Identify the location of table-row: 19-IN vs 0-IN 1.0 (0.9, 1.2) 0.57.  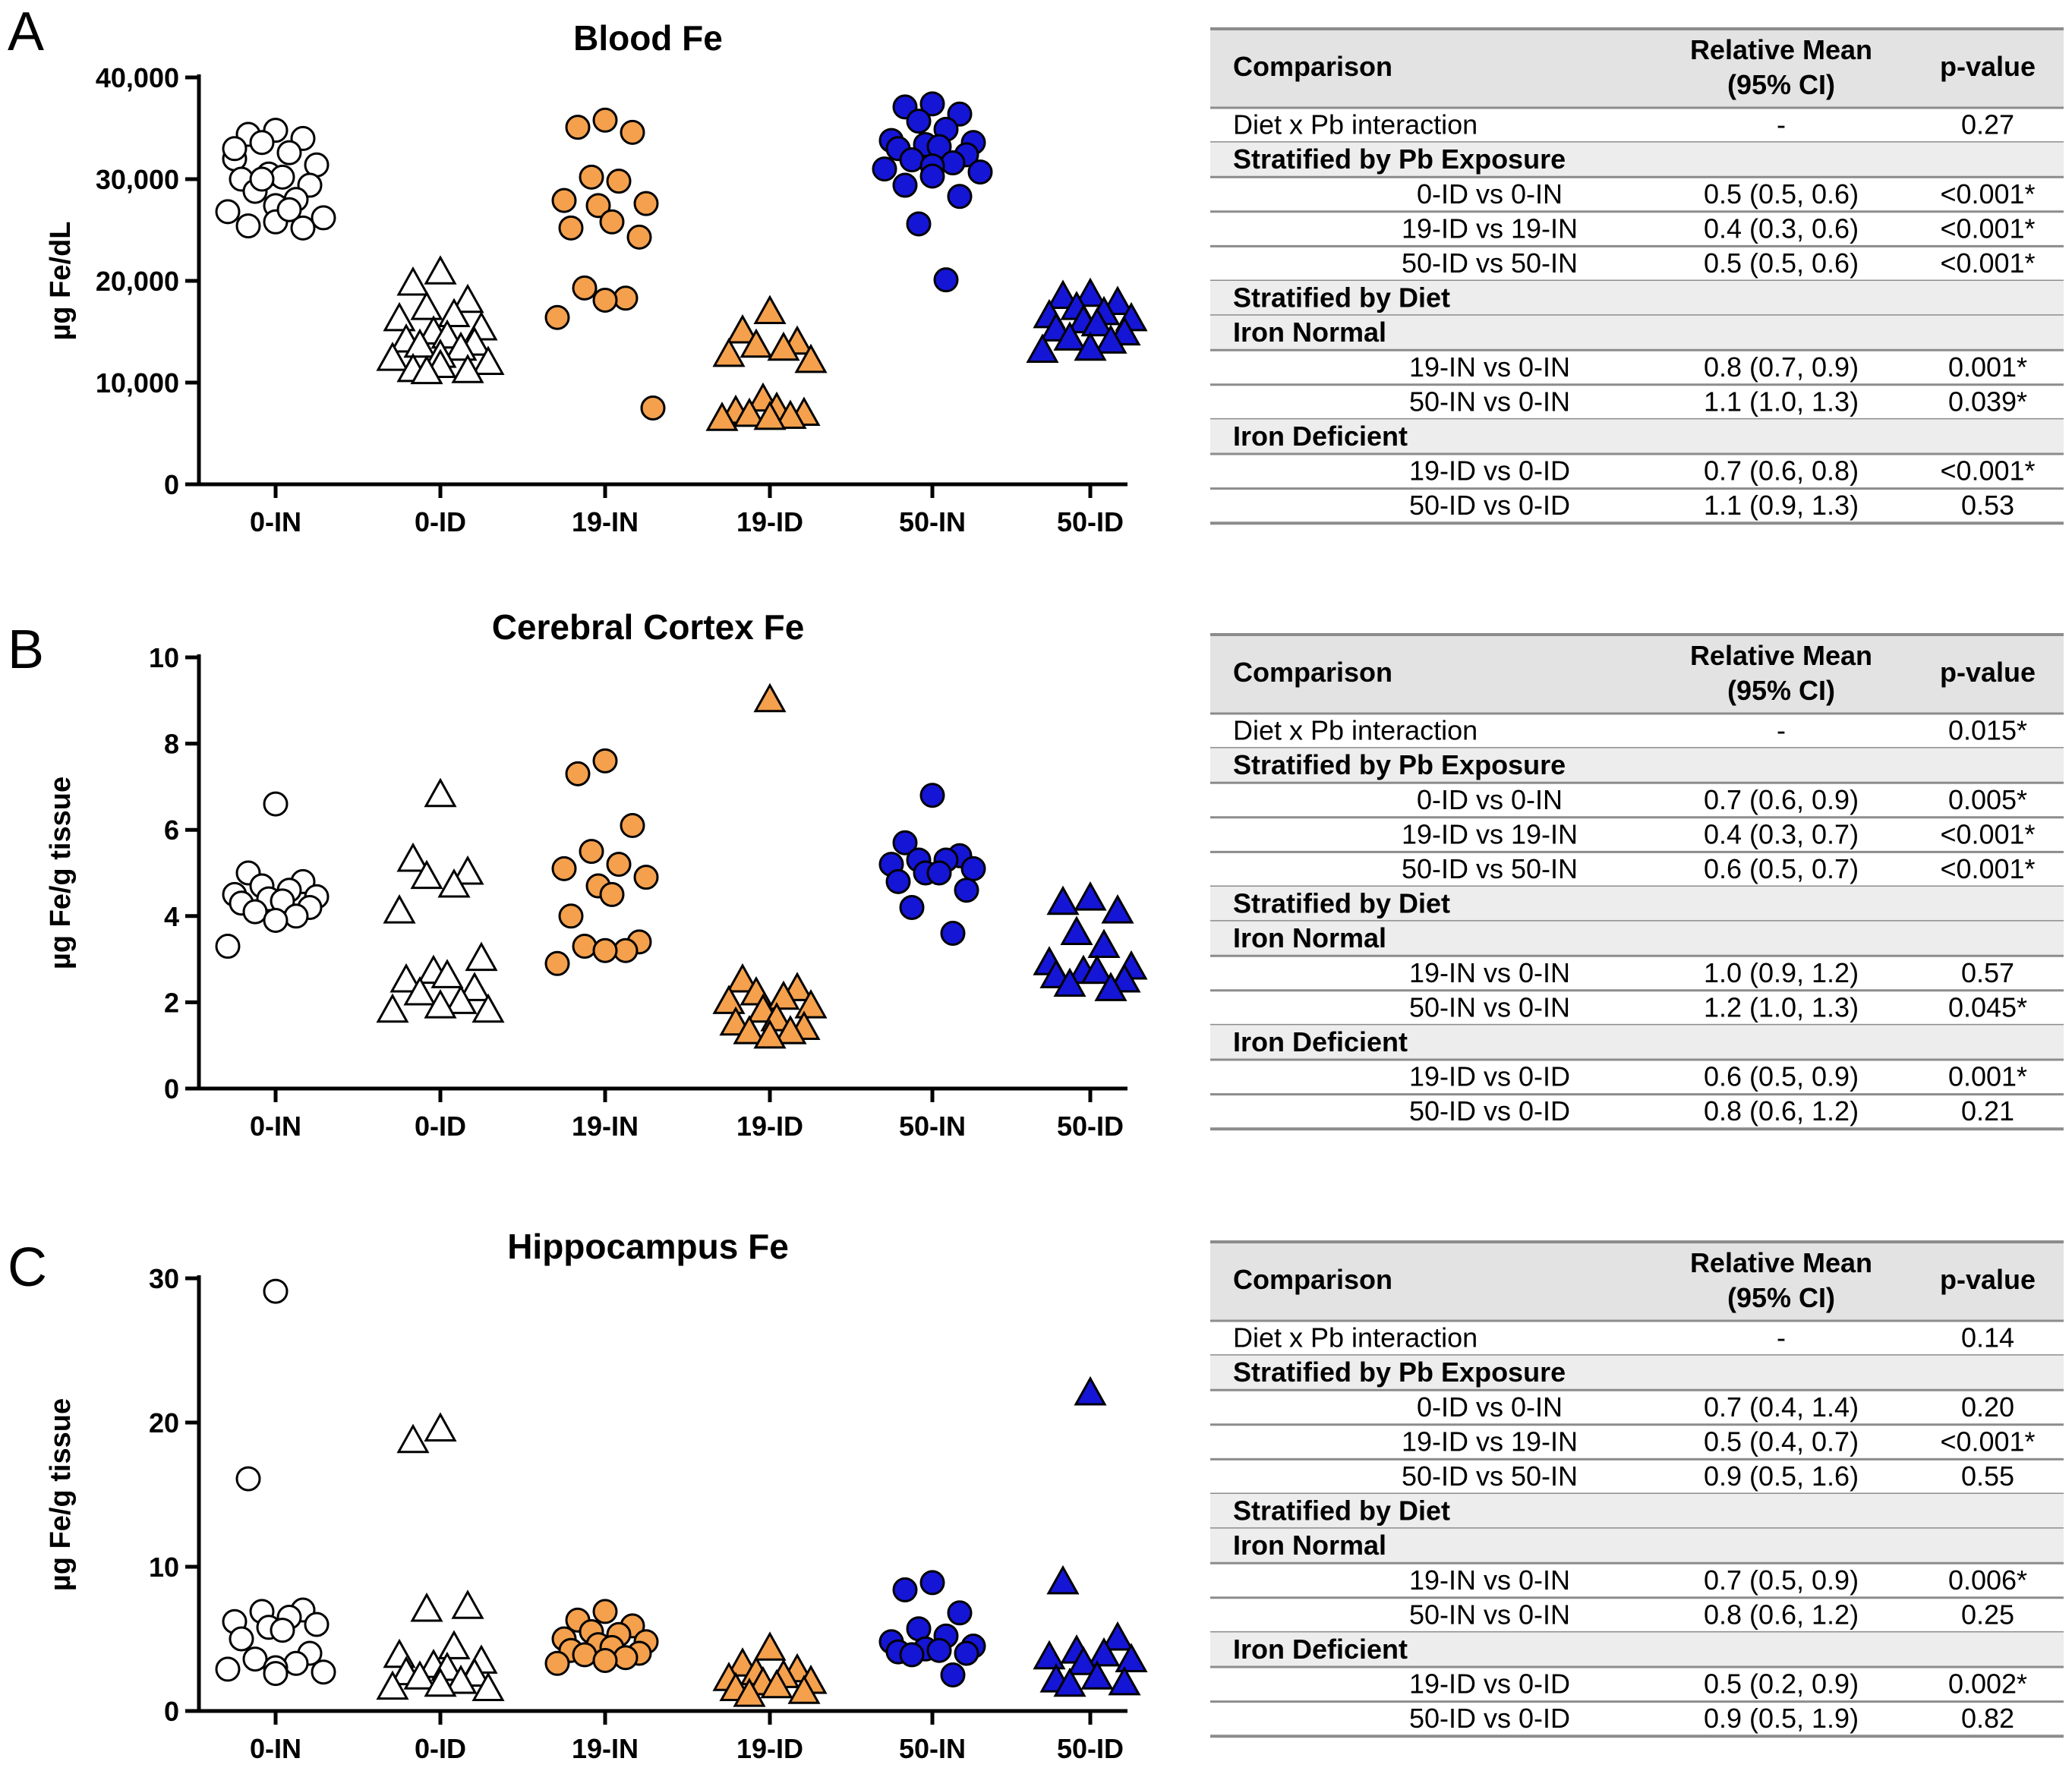
(1637, 974).